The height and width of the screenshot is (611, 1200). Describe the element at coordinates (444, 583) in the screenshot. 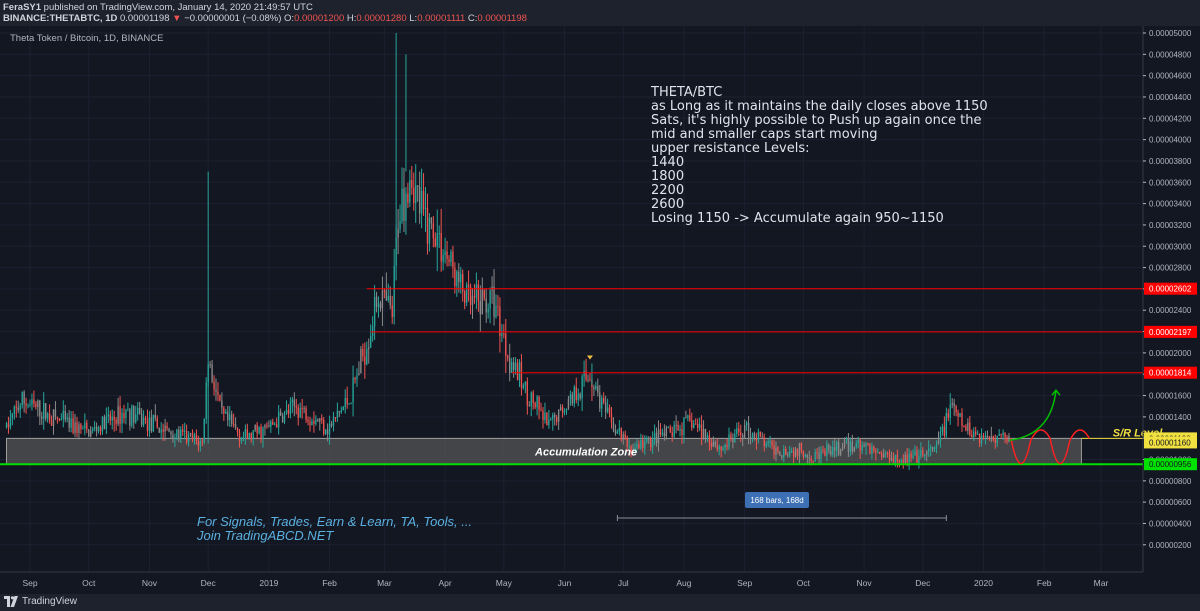

I see `x-tick-label: Apr` at that location.